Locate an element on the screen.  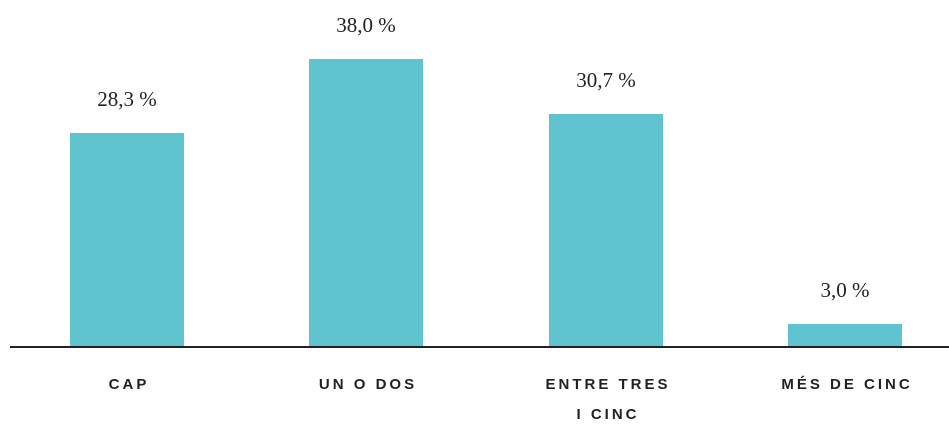
category-label: UN O DOS is located at coordinates (368, 384).